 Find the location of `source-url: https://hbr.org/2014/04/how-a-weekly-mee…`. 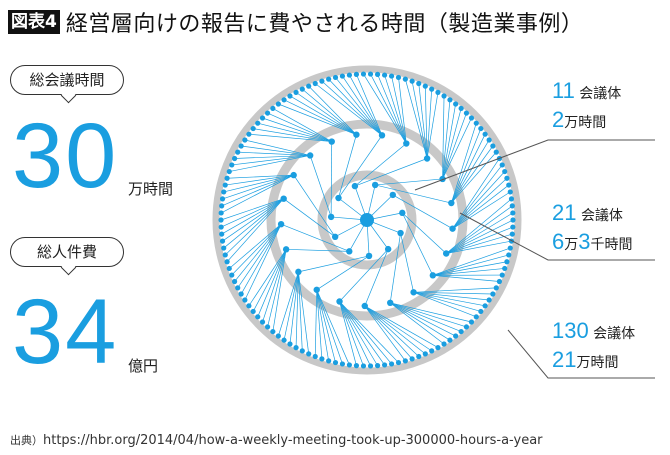

source-url: https://hbr.org/2014/04/how-a-weekly-mee… is located at coordinates (293, 440).